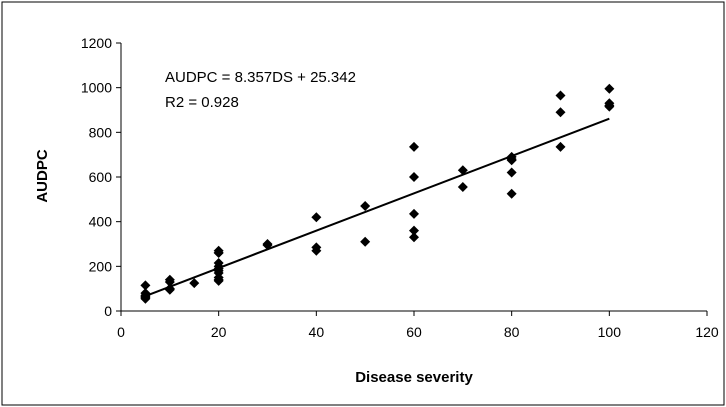  I want to click on x-tick-label: 80, so click(512, 332).